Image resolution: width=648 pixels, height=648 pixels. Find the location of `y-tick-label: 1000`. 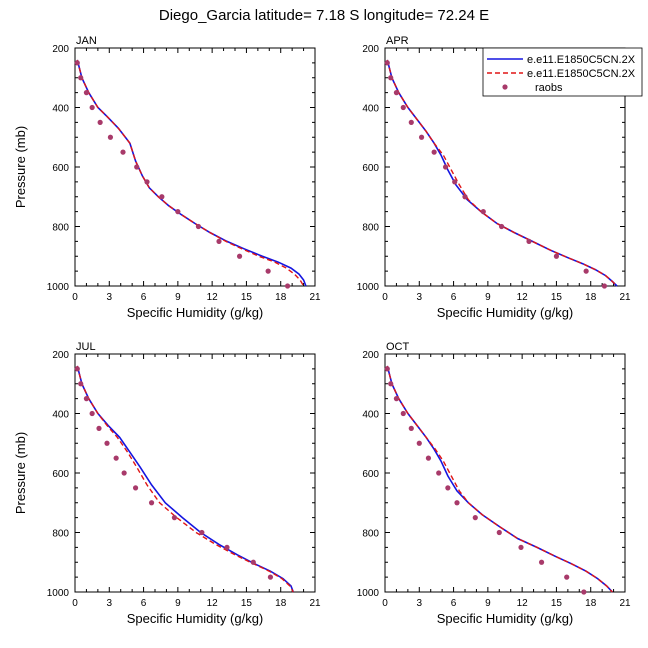

y-tick-label: 1000 is located at coordinates (58, 287).